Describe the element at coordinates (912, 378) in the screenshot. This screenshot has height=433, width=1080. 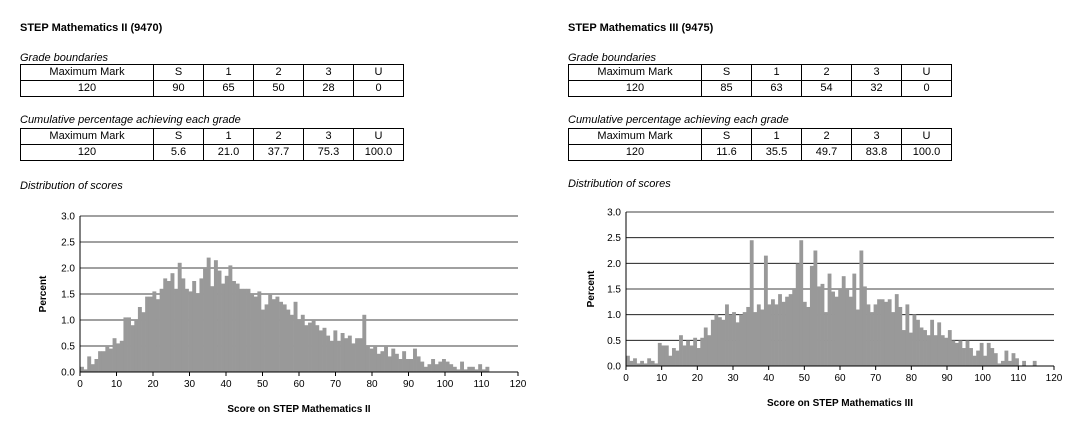
I see `x-tick-label: 80` at that location.